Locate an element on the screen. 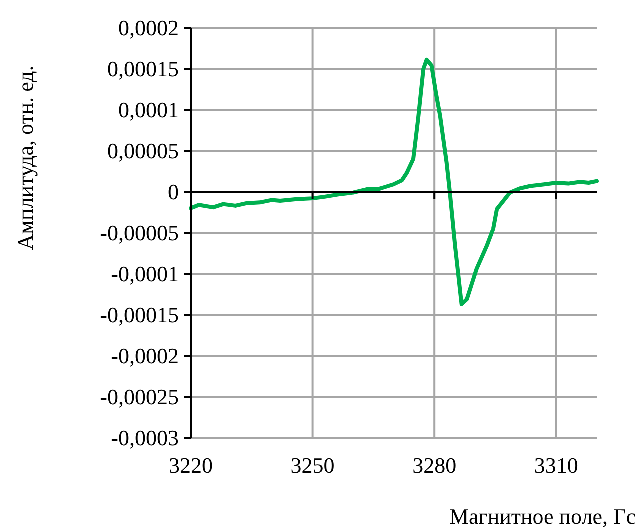 This screenshot has height=531, width=640. y-tick-label: 0,00005 is located at coordinates (143, 151).